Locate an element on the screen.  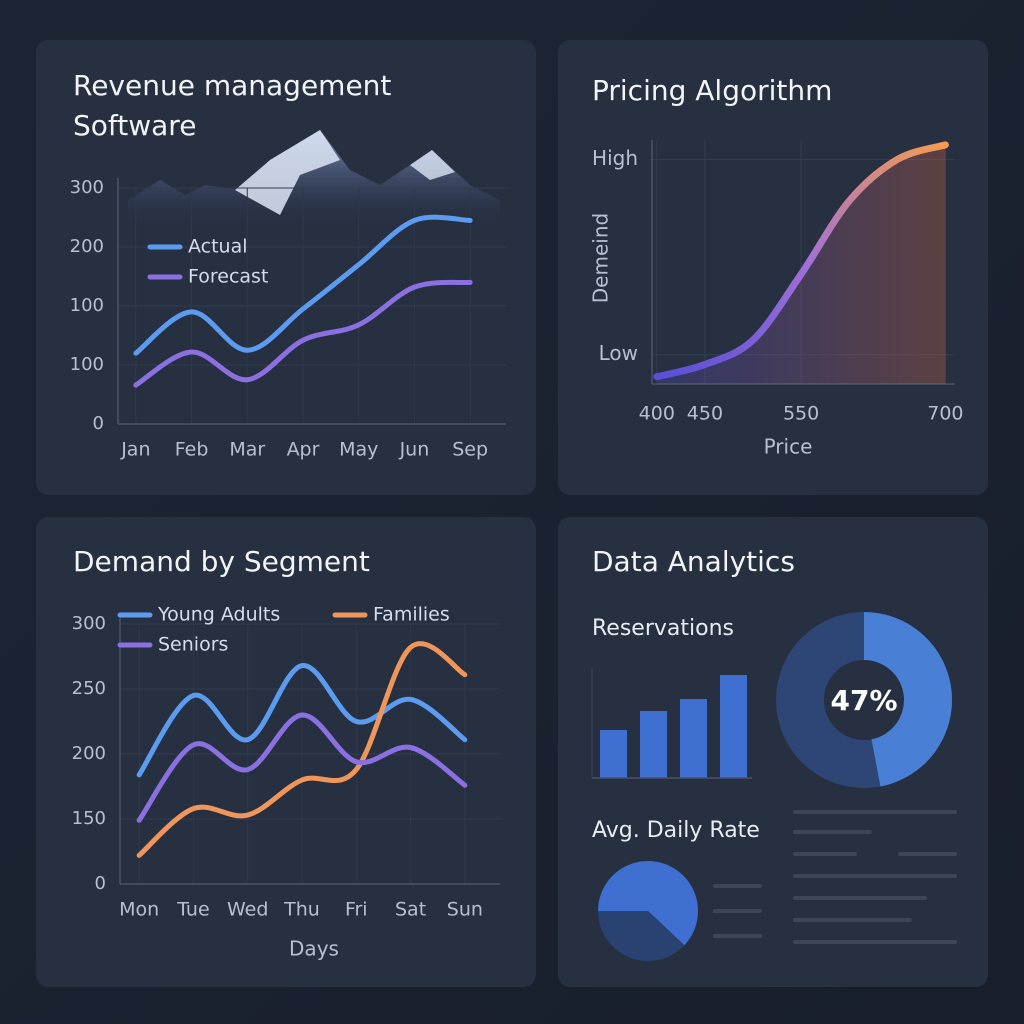
y-tick-label: 150 is located at coordinates (89, 818).